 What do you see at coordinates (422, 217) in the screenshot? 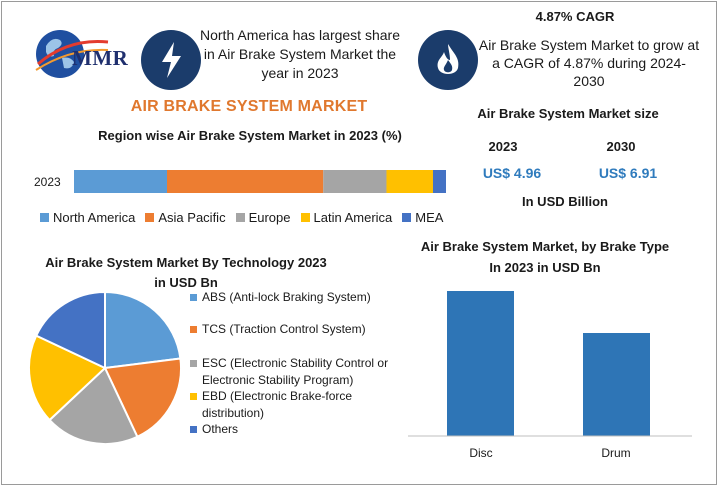
I see `legend-mea: MEA` at bounding box center [422, 217].